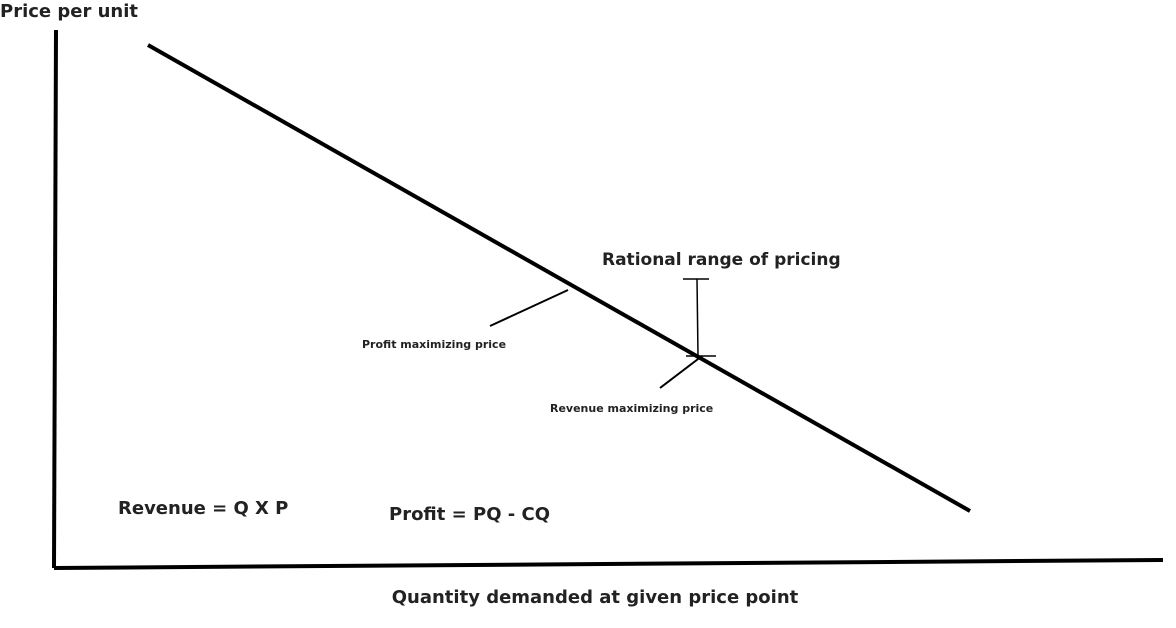 This screenshot has width=1176, height=628. What do you see at coordinates (697, 317) in the screenshot?
I see `range-bracket` at bounding box center [697, 317].